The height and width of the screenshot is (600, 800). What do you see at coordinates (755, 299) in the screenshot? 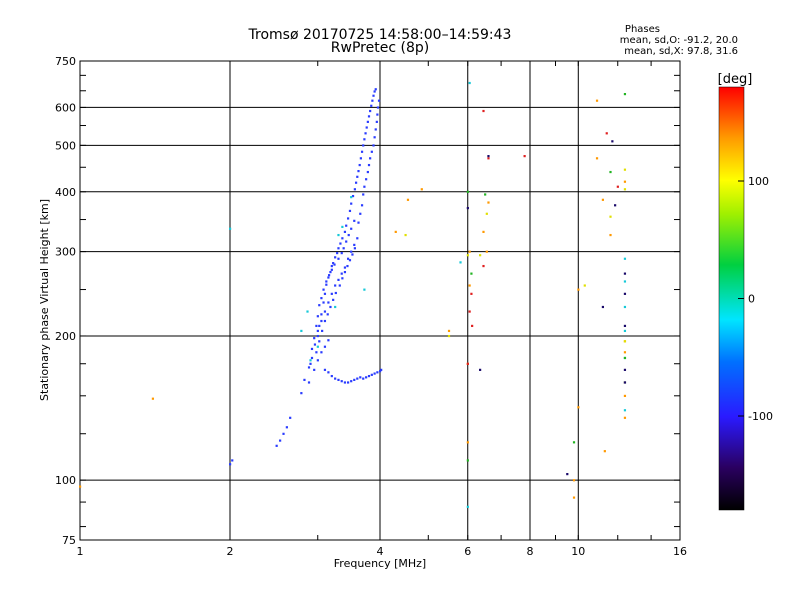
I see `colorbar-ticks: 100 0 -100` at bounding box center [755, 299].